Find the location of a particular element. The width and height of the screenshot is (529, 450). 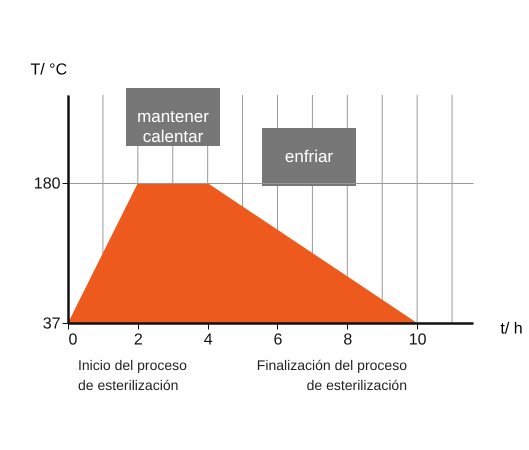

text: Finalización del proceso de esterilización is located at coordinates (332, 375).